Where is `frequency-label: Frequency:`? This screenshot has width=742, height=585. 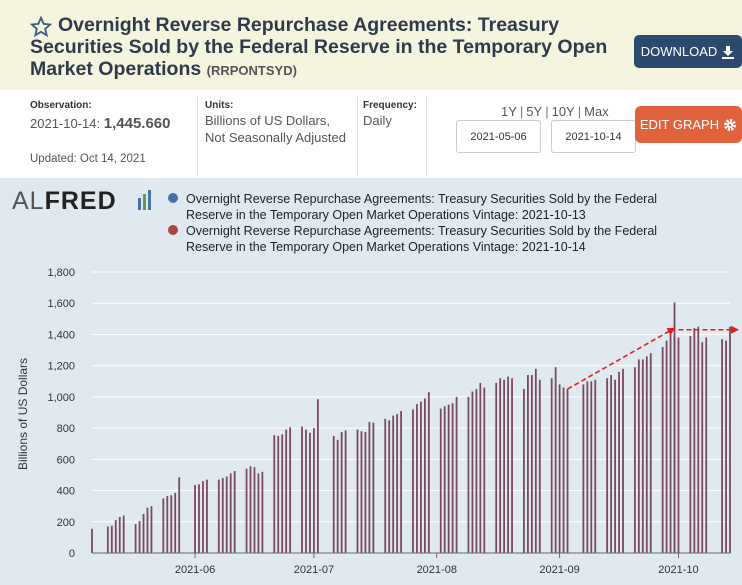
frequency-label: Frequency: is located at coordinates (390, 105).